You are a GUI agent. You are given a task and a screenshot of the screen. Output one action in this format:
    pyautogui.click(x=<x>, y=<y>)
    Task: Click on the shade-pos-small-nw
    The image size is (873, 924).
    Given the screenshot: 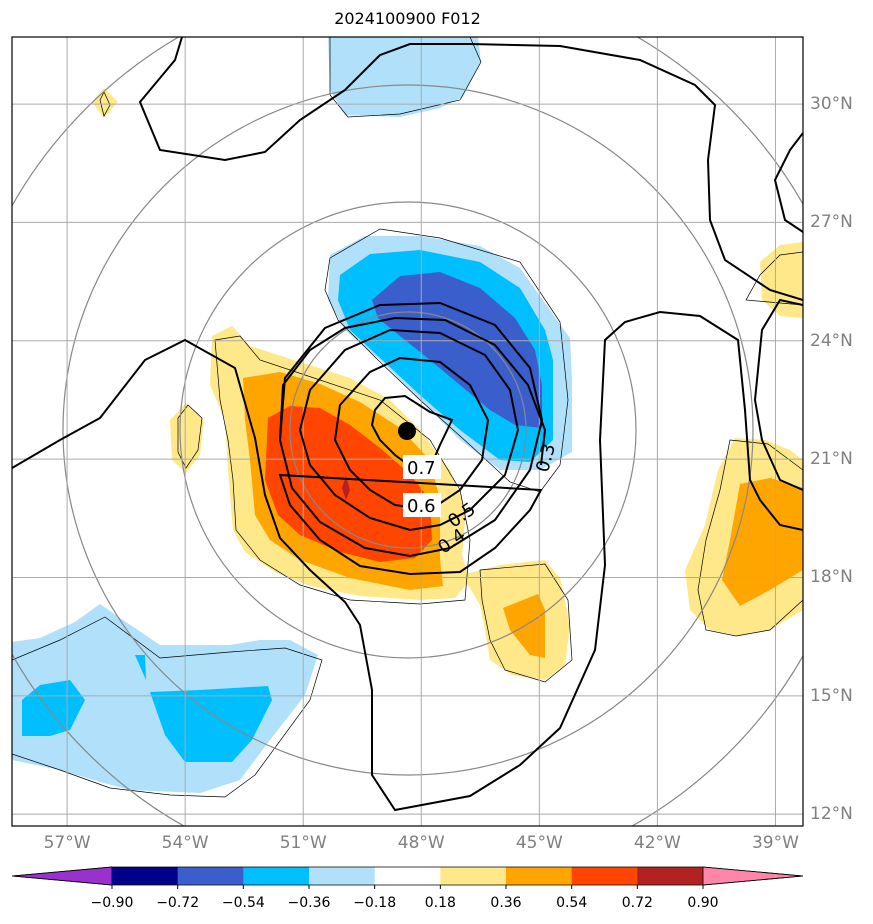 What is the action you would take?
    pyautogui.click(x=105, y=103)
    